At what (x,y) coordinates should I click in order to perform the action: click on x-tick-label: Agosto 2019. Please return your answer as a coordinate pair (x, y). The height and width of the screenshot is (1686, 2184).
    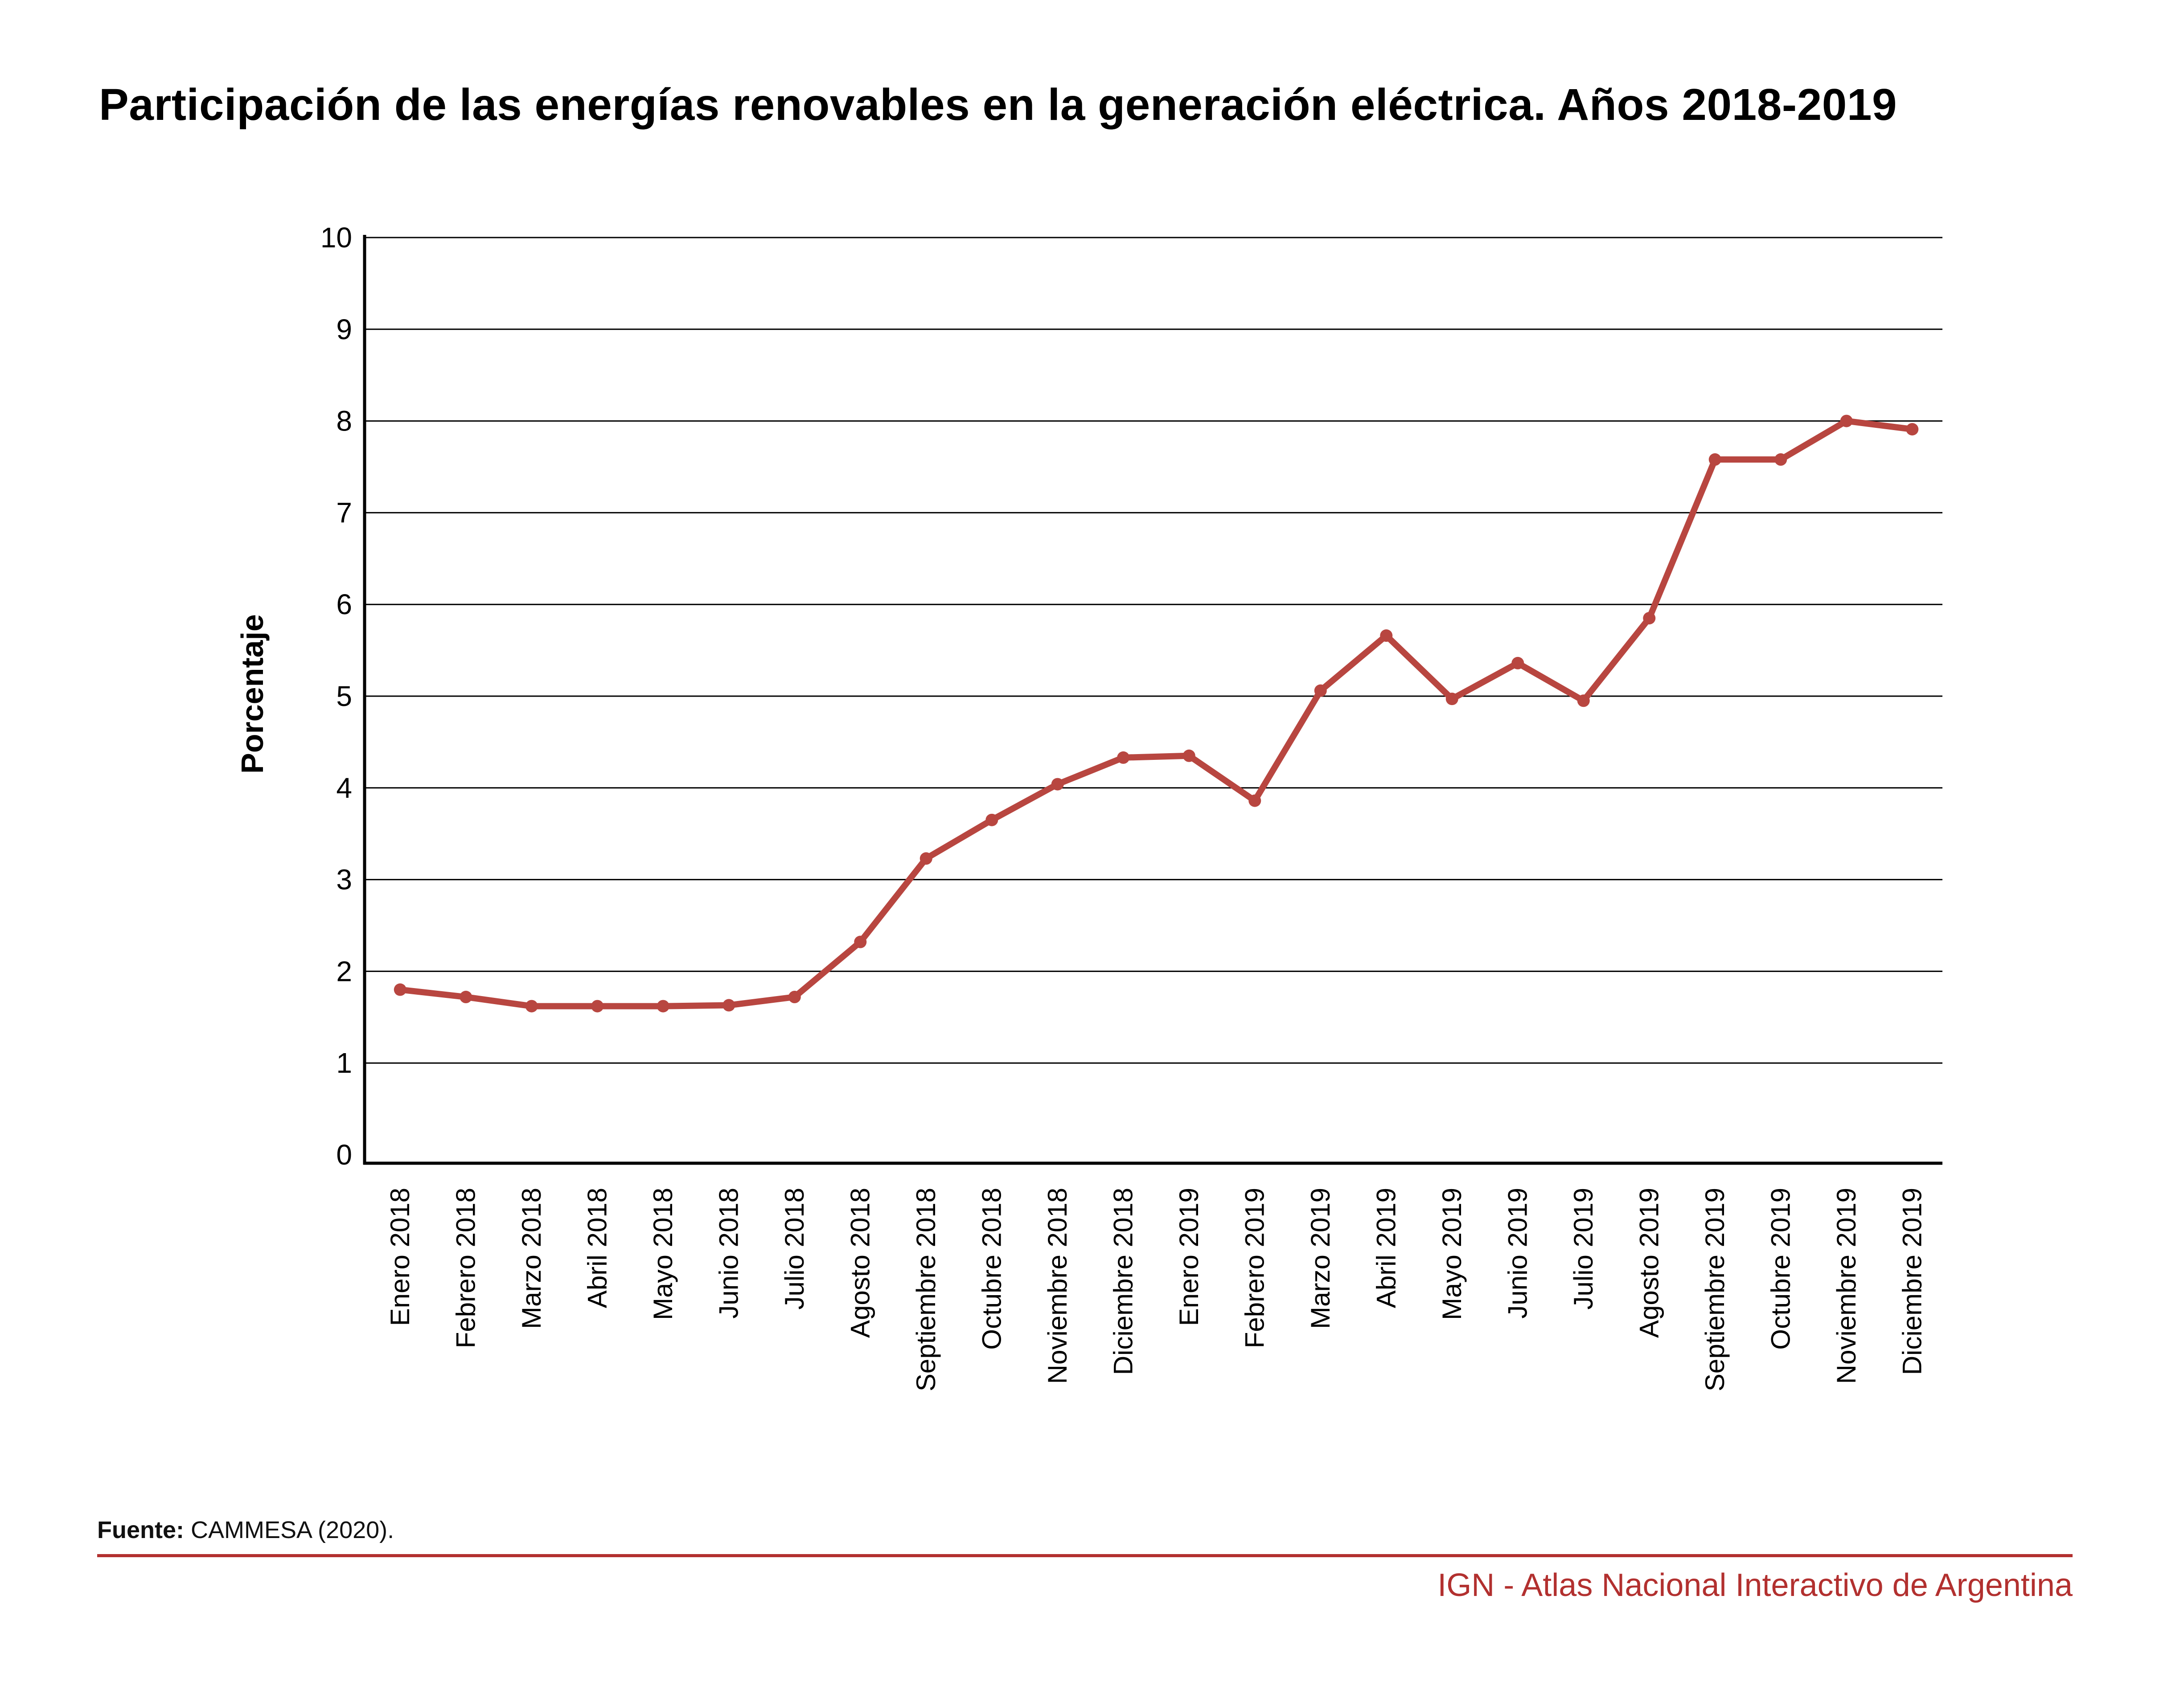
    Looking at the image, I should click on (1649, 1263).